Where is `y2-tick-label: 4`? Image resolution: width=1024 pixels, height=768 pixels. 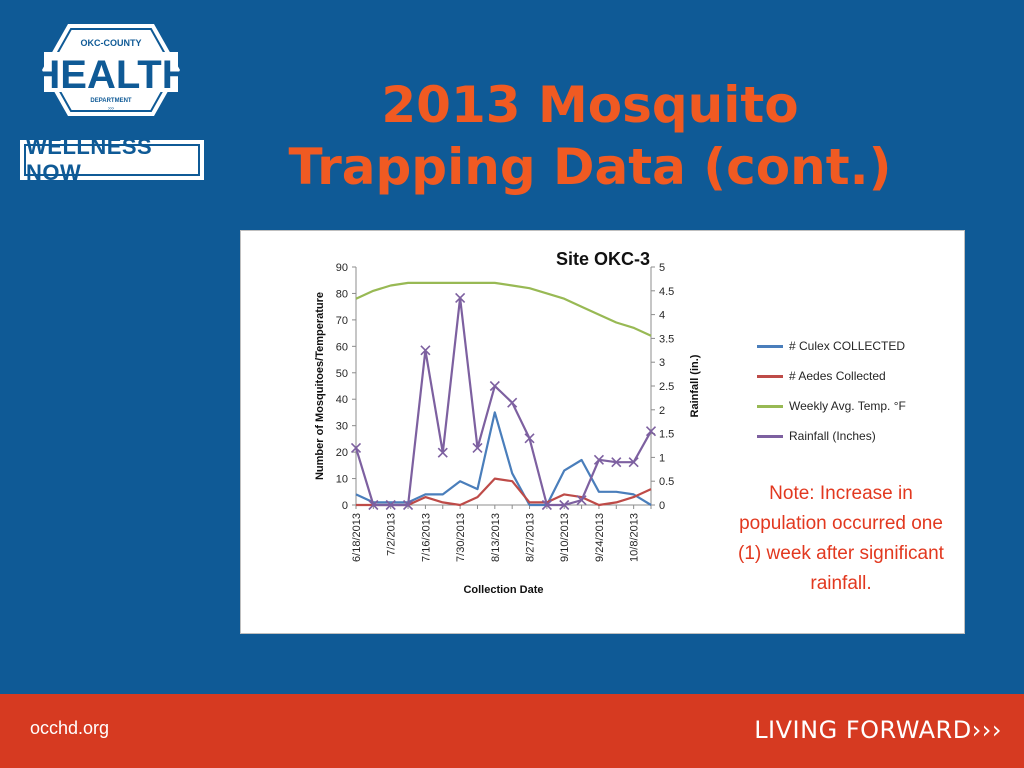 y2-tick-label: 4 is located at coordinates (662, 316).